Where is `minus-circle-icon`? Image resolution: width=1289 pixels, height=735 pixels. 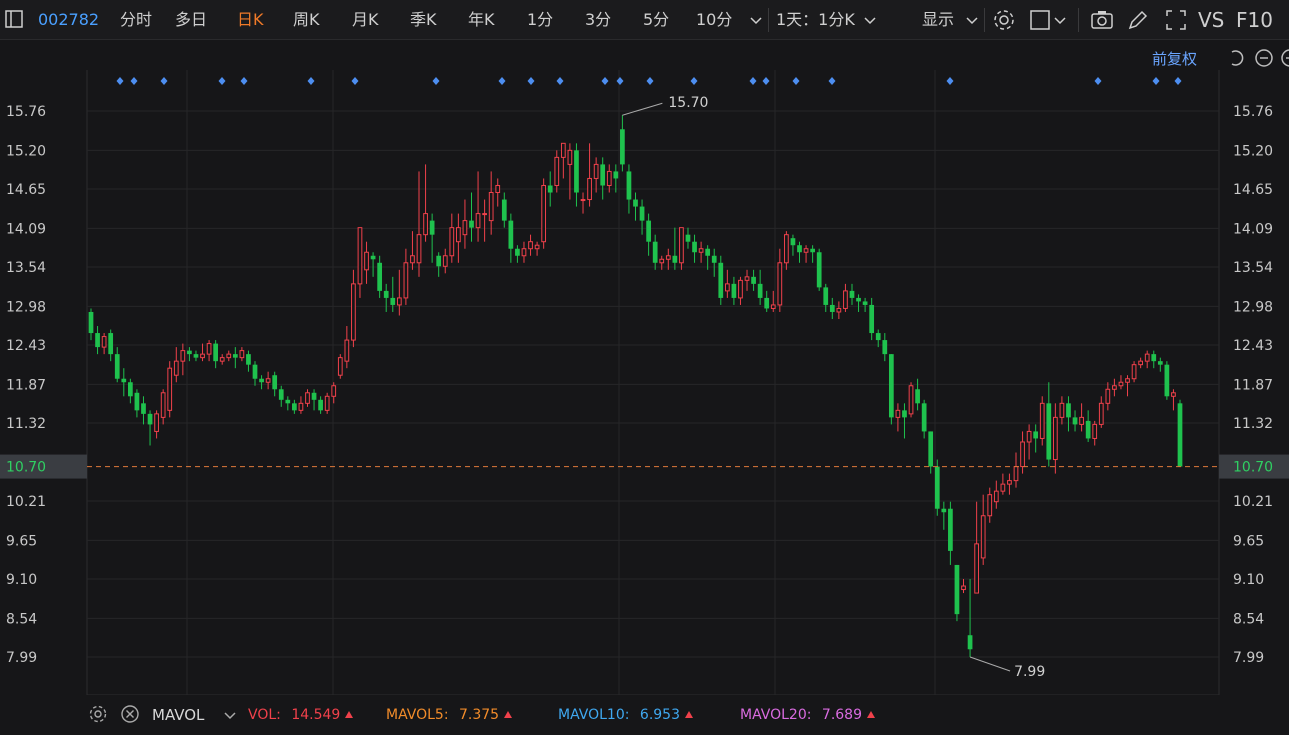
minus-circle-icon is located at coordinates (1264, 58).